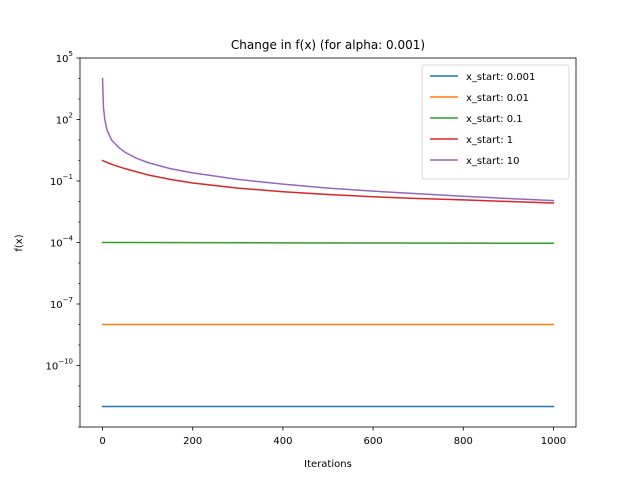 Image resolution: width=640 pixels, height=480 pixels. What do you see at coordinates (489, 140) in the screenshot?
I see `legend-label-4: x_start: 1` at bounding box center [489, 140].